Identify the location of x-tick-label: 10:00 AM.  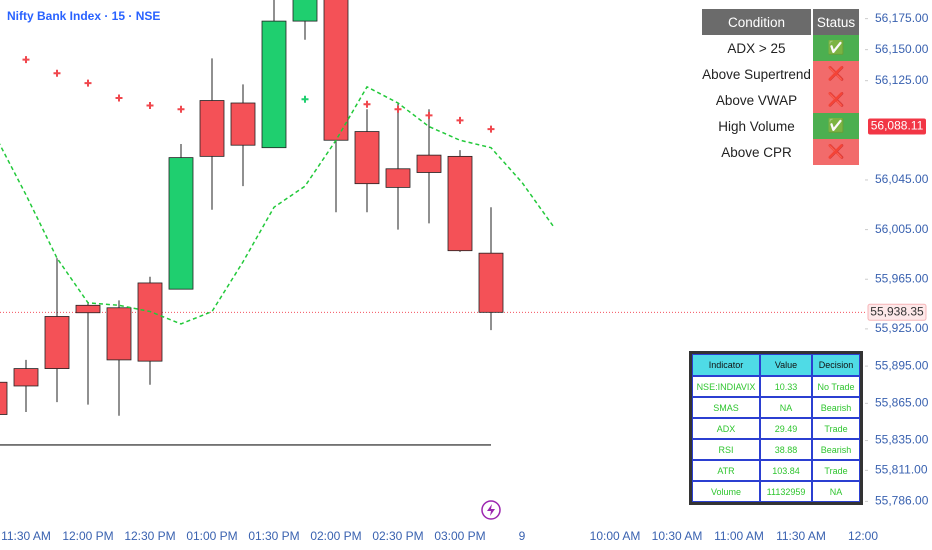
(615, 536).